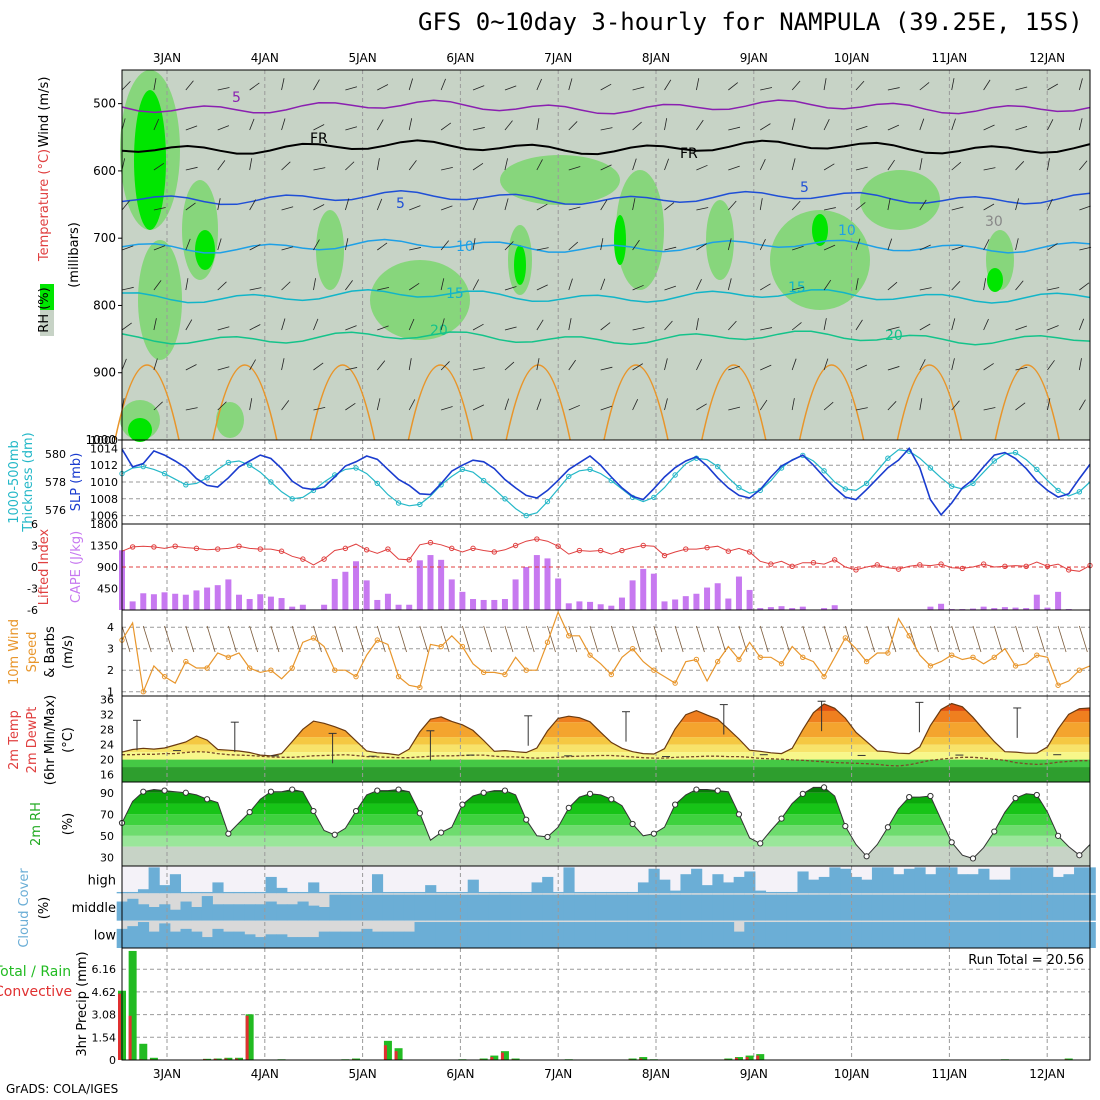 Image resolution: width=1100 pixels, height=1100 pixels. What do you see at coordinates (363, 1074) in the screenshot?
I see `bottom-day-label: 5JAN` at bounding box center [363, 1074].